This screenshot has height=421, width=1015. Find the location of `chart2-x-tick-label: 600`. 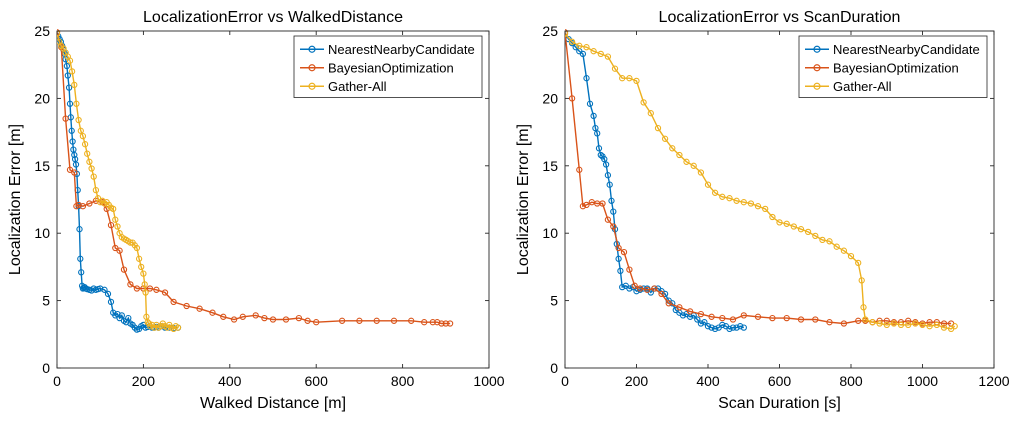

chart2-x-tick-label: 600 is located at coordinates (780, 381).